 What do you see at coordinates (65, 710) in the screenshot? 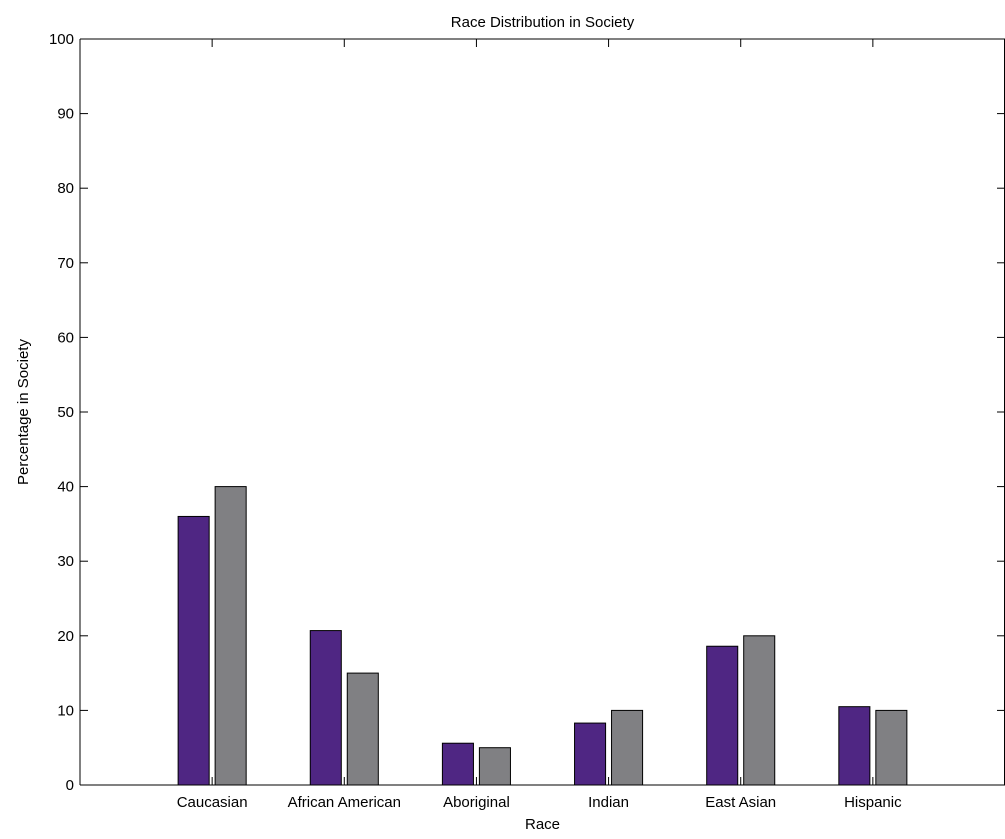
I see `y-tick-label: 10` at bounding box center [65, 710].